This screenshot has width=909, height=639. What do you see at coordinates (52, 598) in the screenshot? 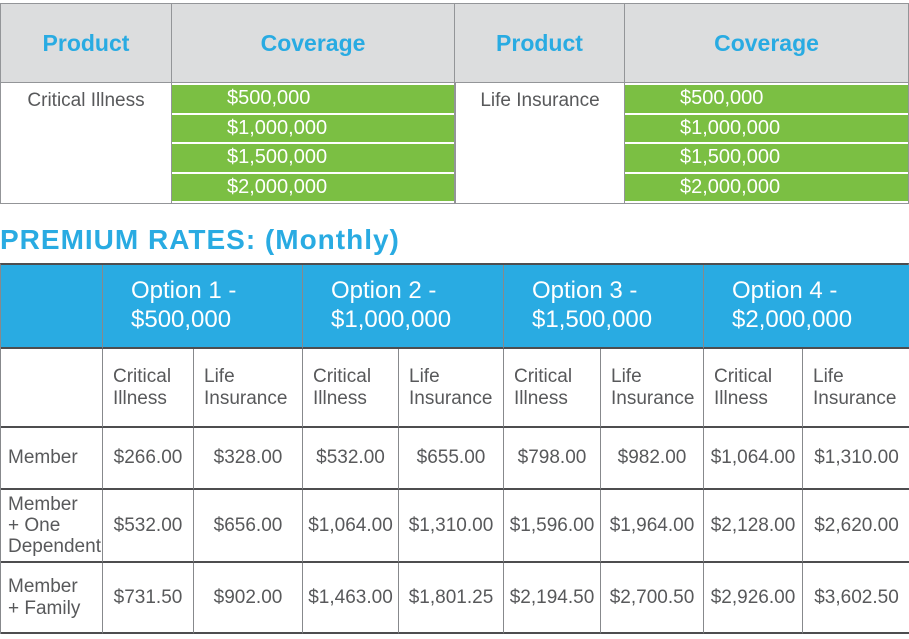
I see `row-label-member-family: Member + Family` at bounding box center [52, 598].